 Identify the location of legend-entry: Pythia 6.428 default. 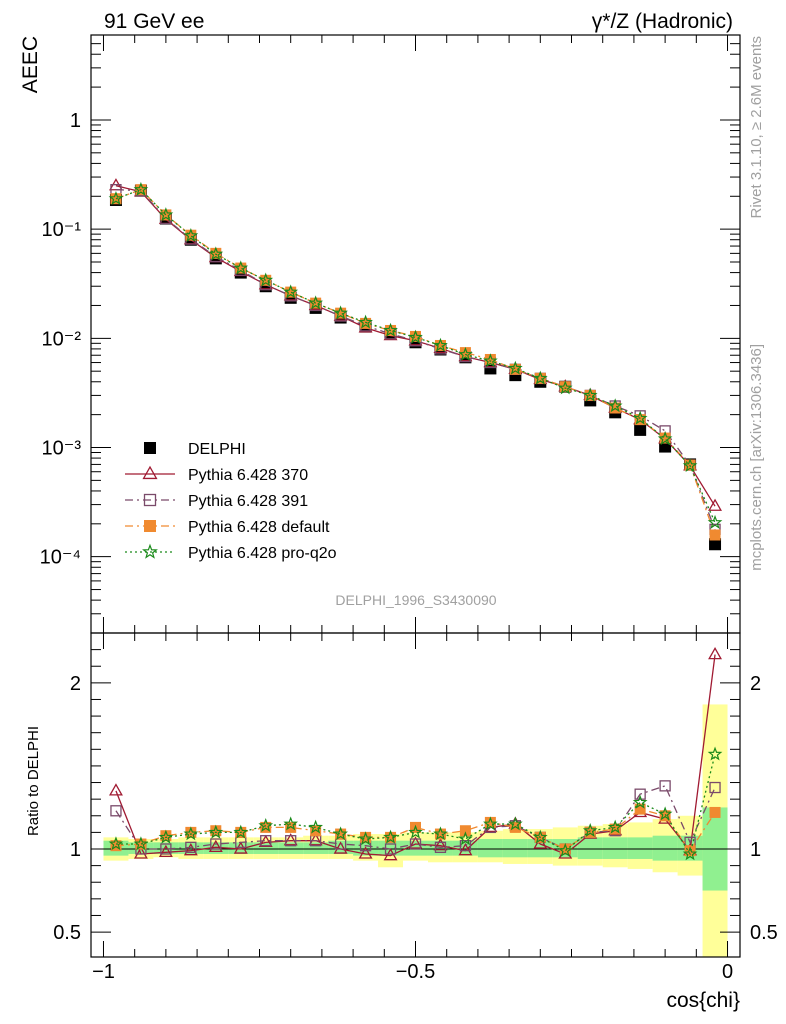
(227, 527).